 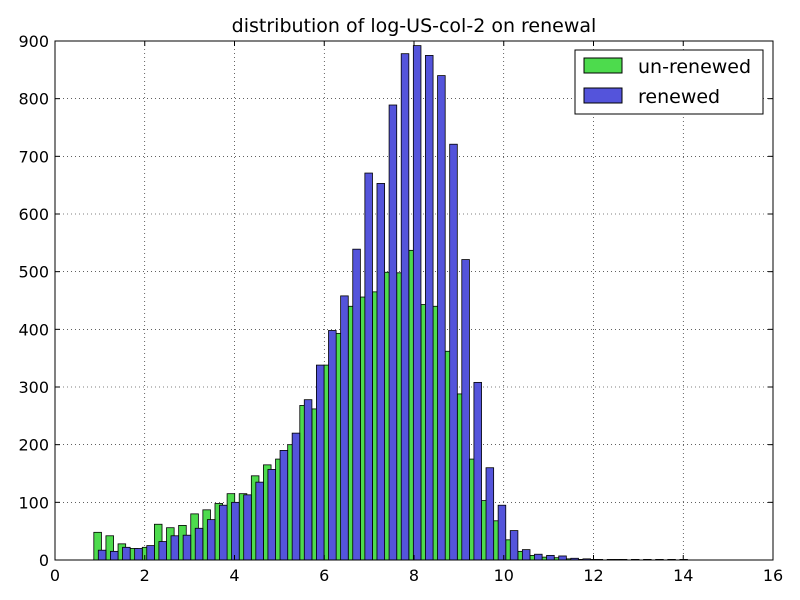 What do you see at coordinates (414, 26) in the screenshot?
I see `chart-title: distribution of log-US-col-2 on renewal` at bounding box center [414, 26].